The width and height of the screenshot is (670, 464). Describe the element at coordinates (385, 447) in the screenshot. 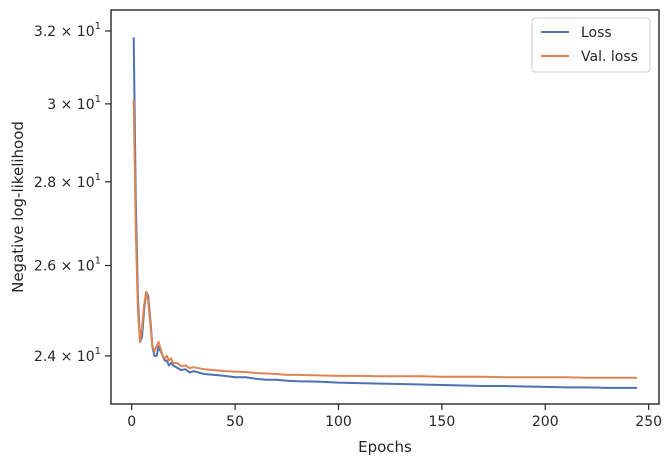

I see `x-axis-title: Epochs` at that location.